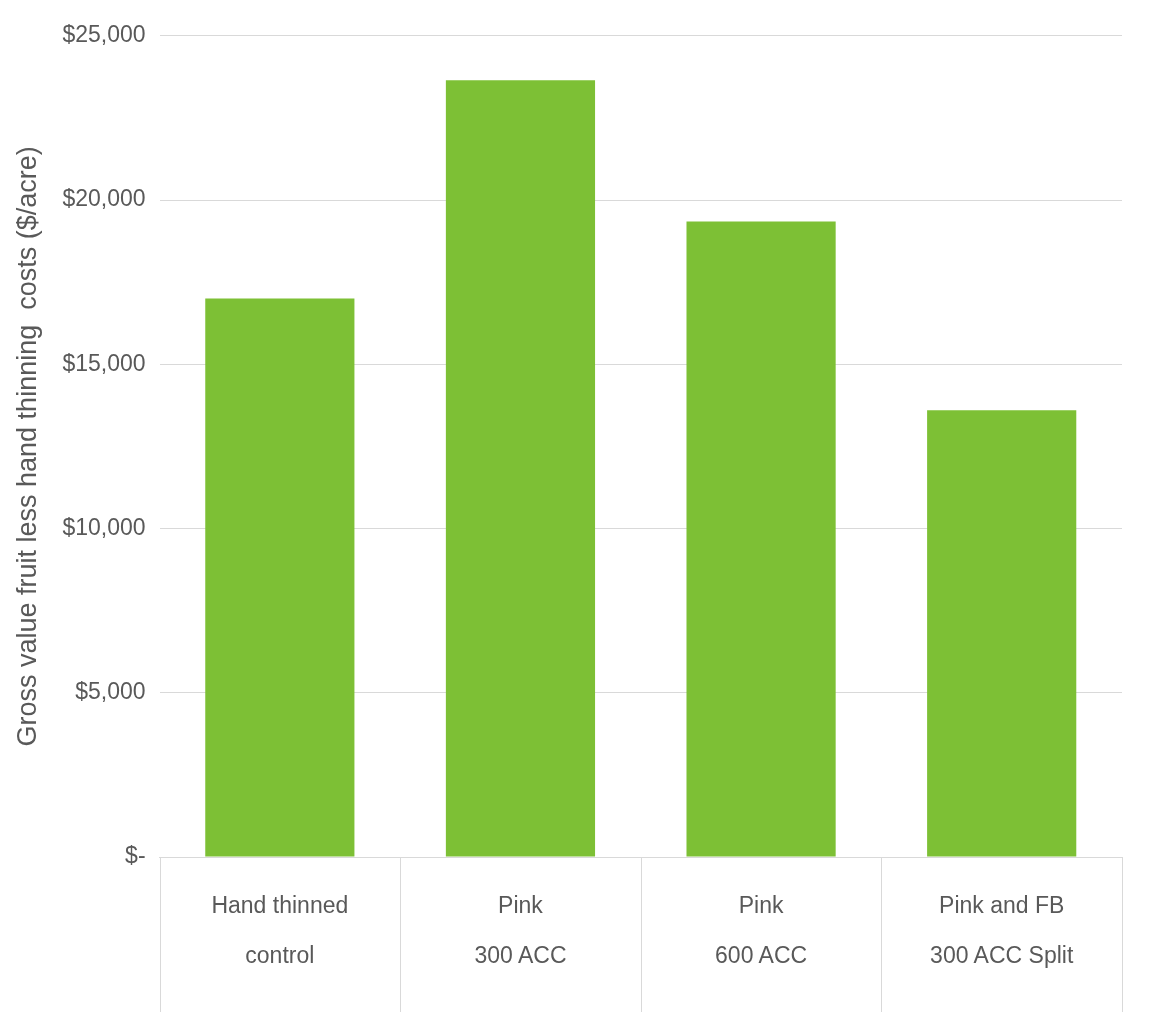  I want to click on y-tick-label: $25,000, so click(104, 34).